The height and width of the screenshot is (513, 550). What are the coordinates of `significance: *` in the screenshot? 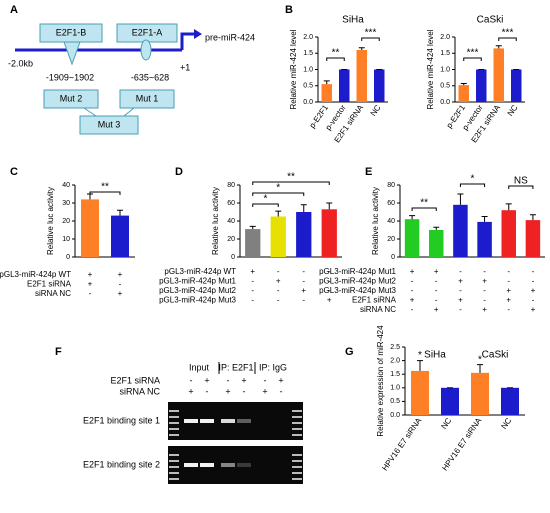 It's located at (420, 355).